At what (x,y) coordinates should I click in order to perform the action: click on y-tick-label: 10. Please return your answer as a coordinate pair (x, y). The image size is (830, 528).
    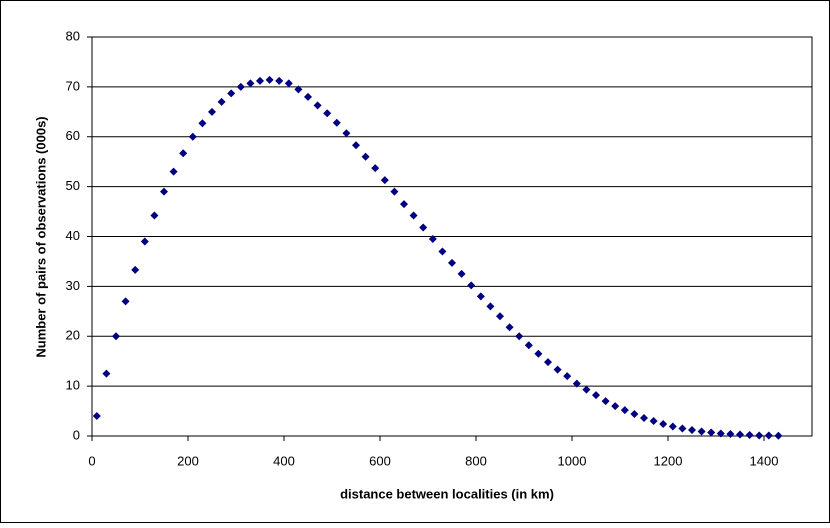
    Looking at the image, I should click on (73, 385).